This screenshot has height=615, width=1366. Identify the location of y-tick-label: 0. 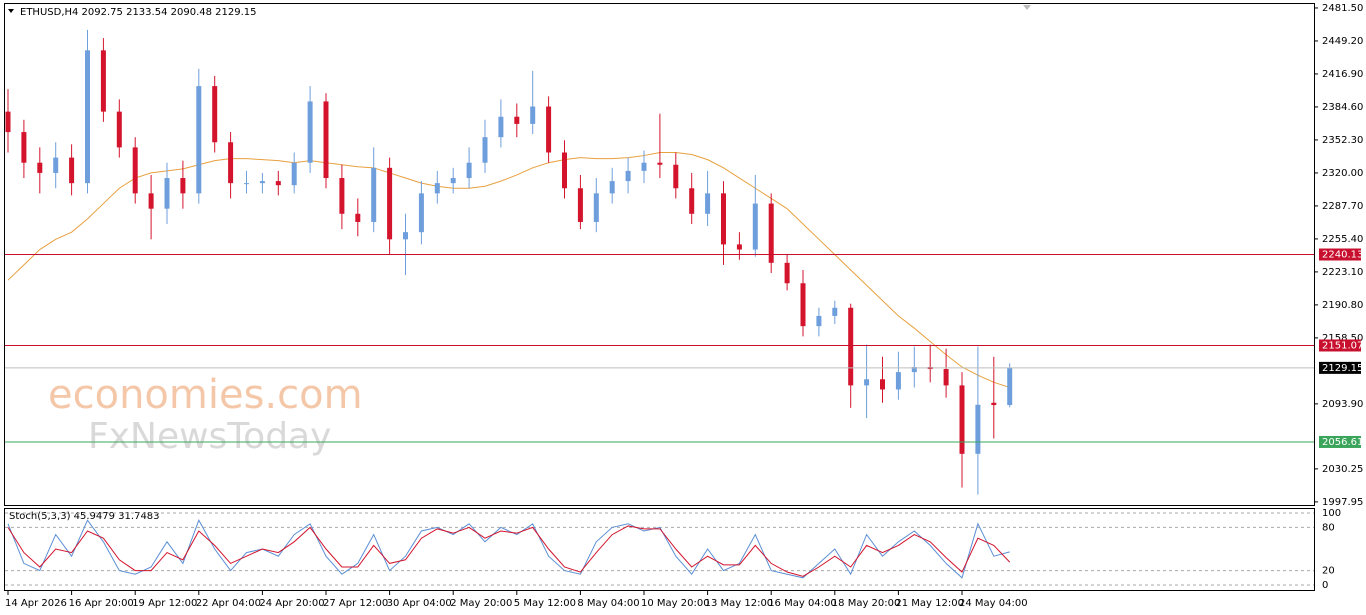
(1325, 585).